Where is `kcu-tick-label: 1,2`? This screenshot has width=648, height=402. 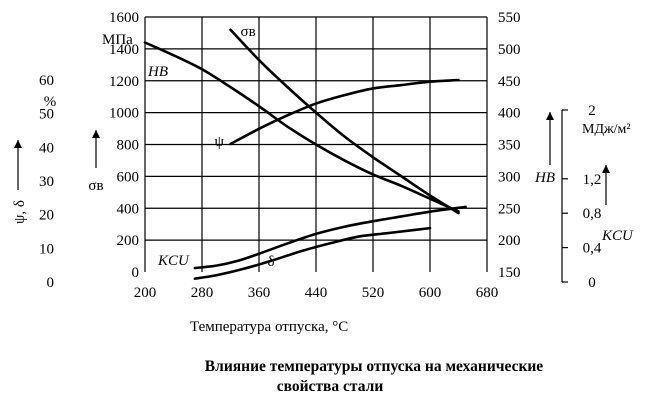
kcu-tick-label: 1,2 is located at coordinates (592, 180).